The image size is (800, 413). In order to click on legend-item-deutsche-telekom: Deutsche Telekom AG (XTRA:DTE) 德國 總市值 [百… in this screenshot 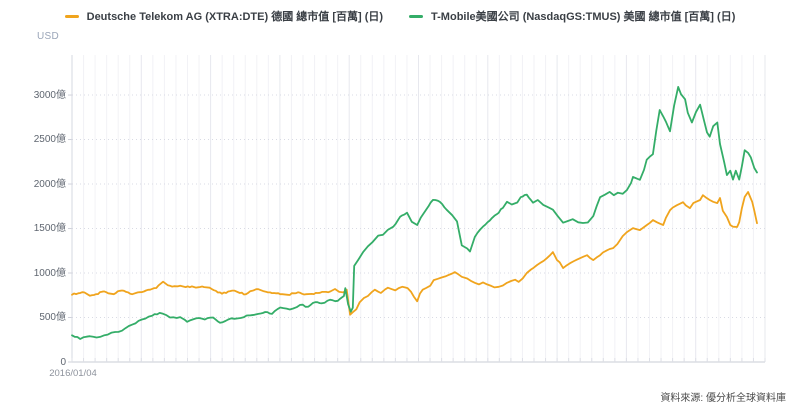, I will do `click(224, 16)`.